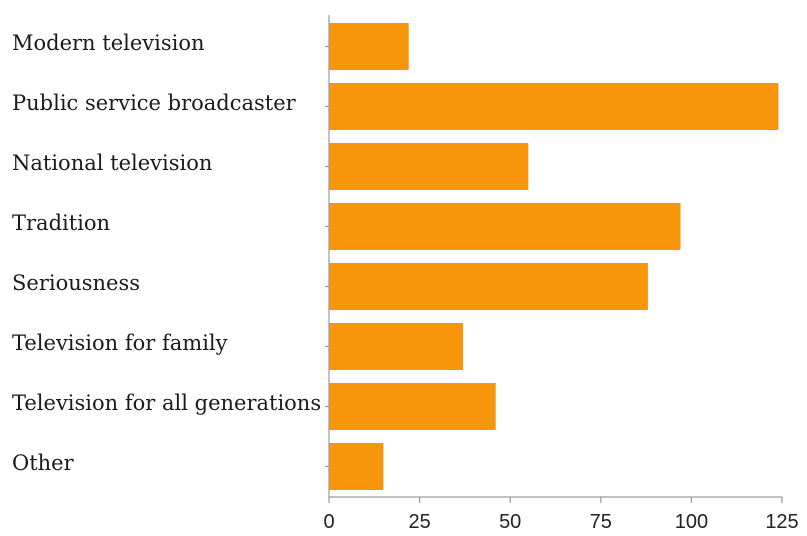 The height and width of the screenshot is (536, 807). Describe the element at coordinates (510, 522) in the screenshot. I see `x-tick-label-2: 50` at that location.